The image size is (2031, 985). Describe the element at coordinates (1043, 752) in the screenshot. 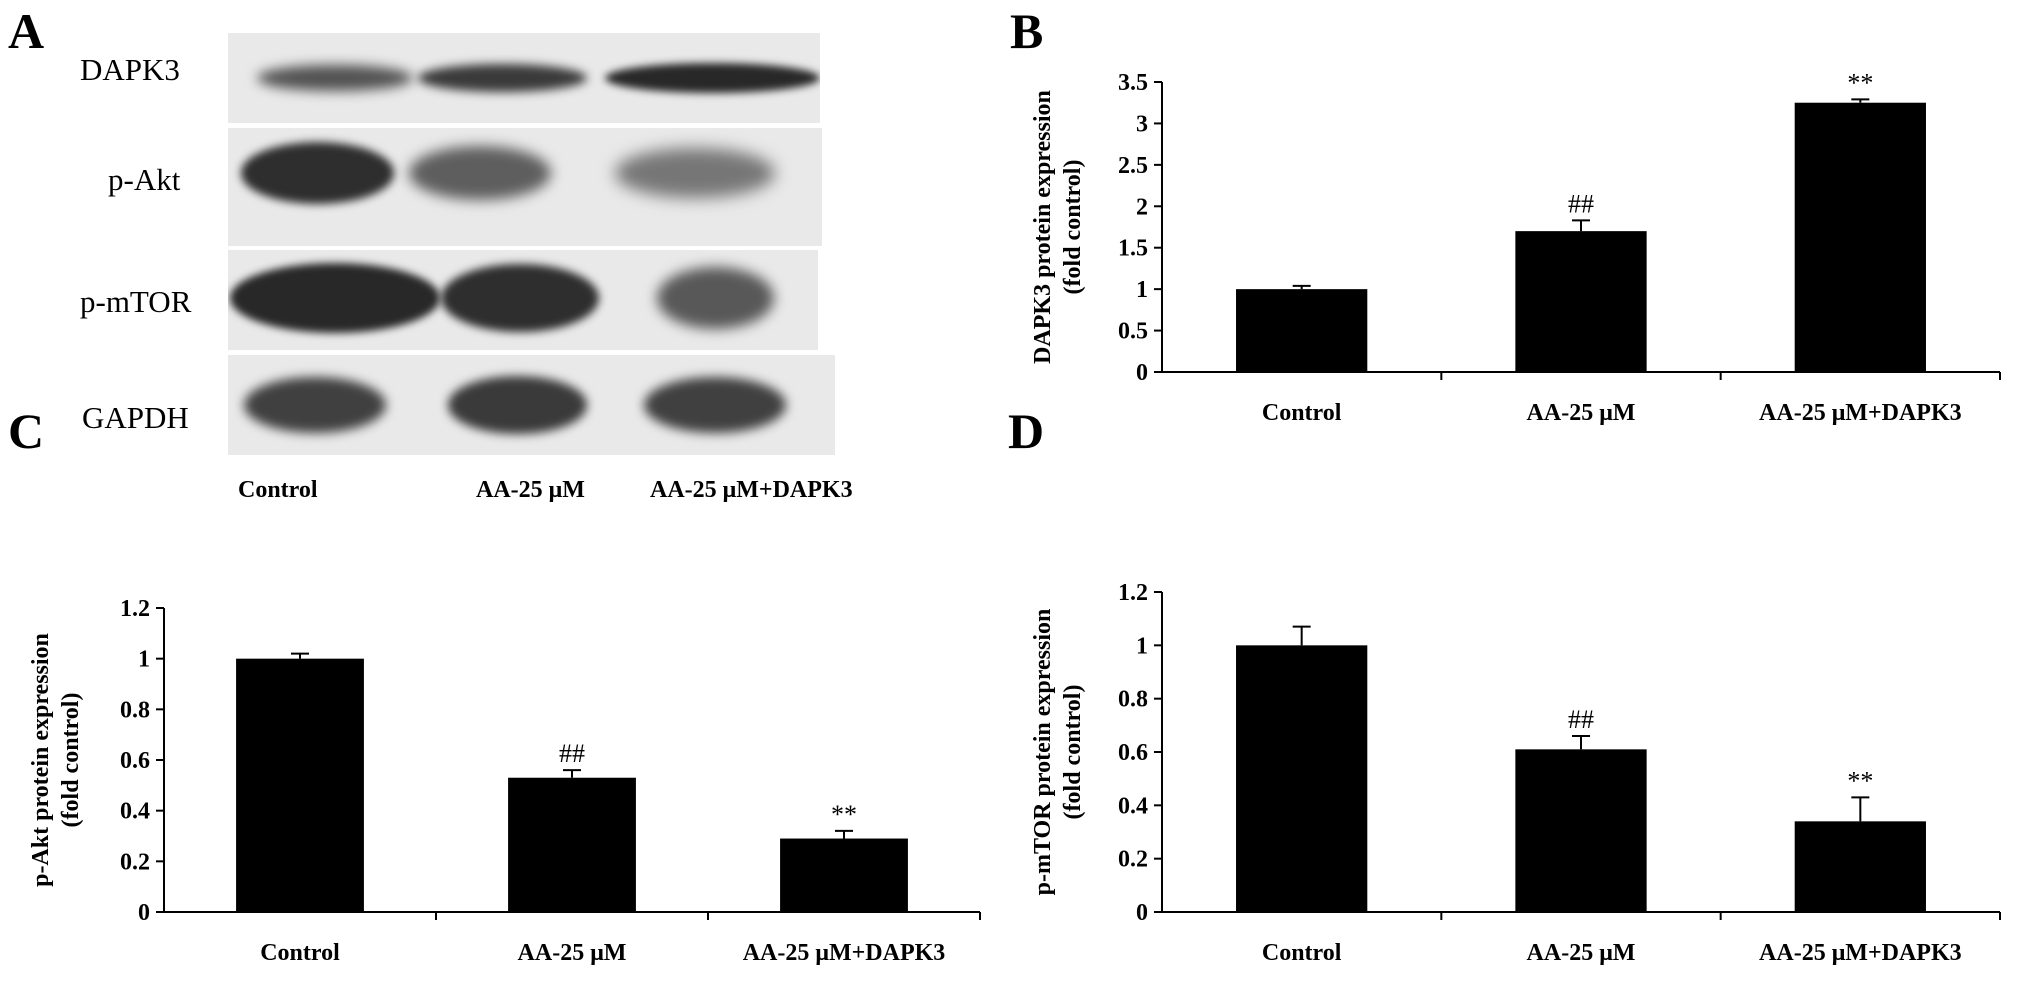

I see `y-axis-label: p-mTOR protein expression` at that location.